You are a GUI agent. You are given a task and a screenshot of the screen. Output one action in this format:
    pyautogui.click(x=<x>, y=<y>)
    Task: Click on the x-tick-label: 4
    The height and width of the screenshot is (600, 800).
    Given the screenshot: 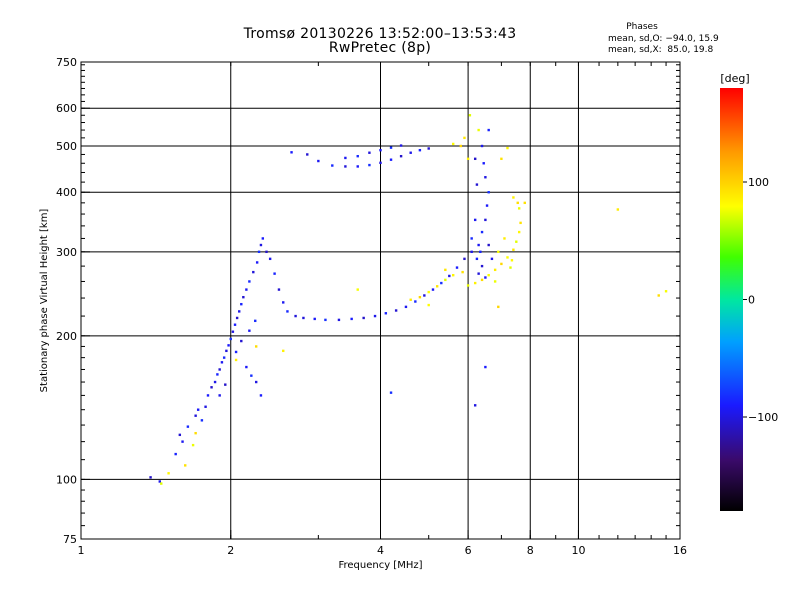 What is the action you would take?
    pyautogui.click(x=380, y=550)
    